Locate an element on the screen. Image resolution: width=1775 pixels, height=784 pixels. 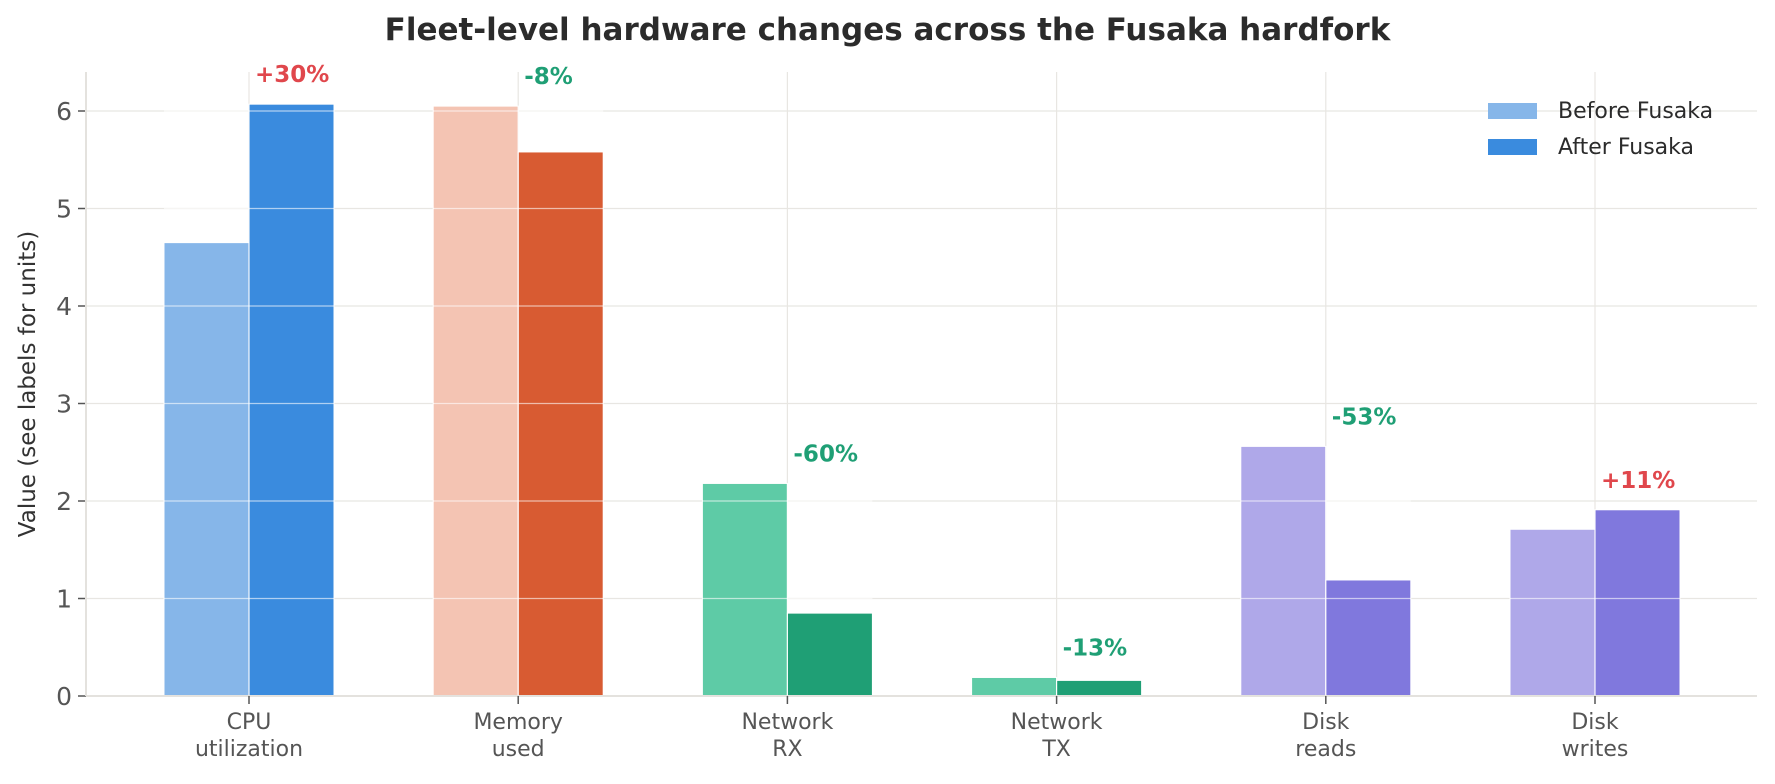
change-annotation: -13% is located at coordinates (1095, 648).